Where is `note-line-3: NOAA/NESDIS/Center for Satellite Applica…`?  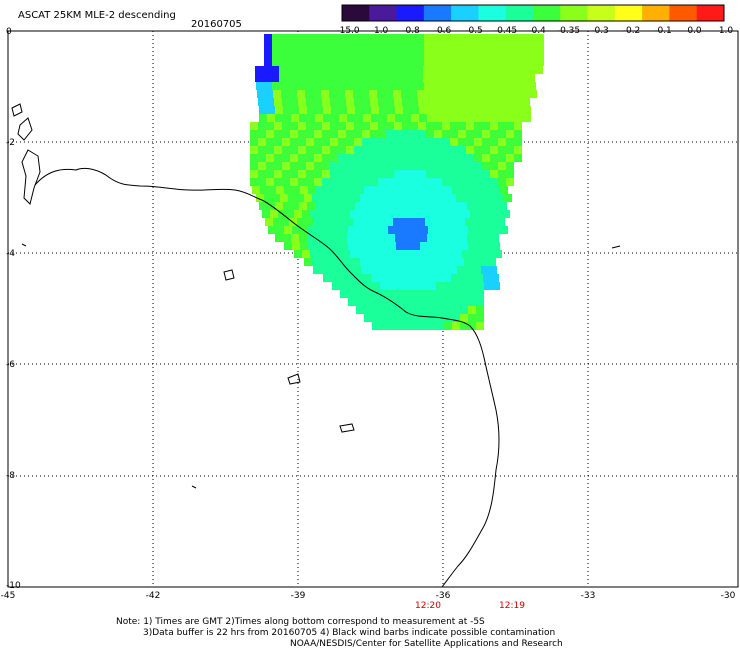
note-line-3: NOAA/NESDIS/Center for Satellite Applica… is located at coordinates (426, 644).